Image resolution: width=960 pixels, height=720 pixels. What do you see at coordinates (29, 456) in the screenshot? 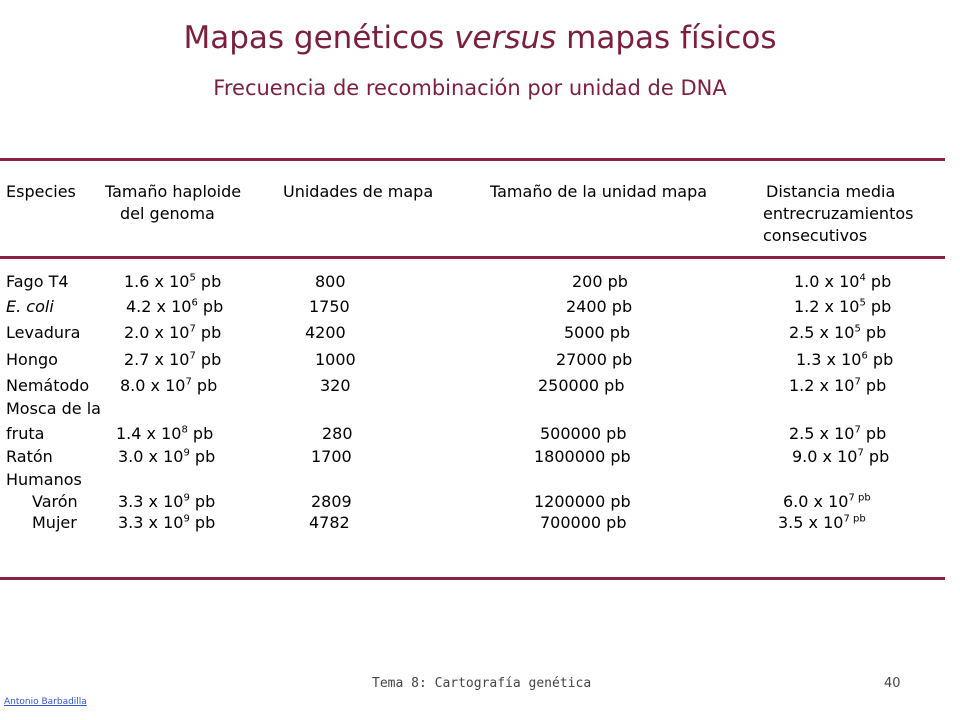
I see `species-cell: Ratón` at bounding box center [29, 456].